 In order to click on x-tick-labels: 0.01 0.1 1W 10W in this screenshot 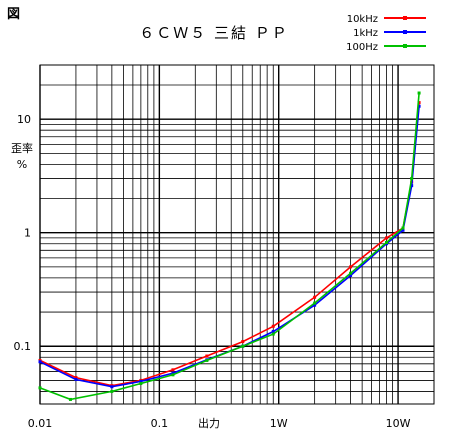, I will do `click(219, 423)`.